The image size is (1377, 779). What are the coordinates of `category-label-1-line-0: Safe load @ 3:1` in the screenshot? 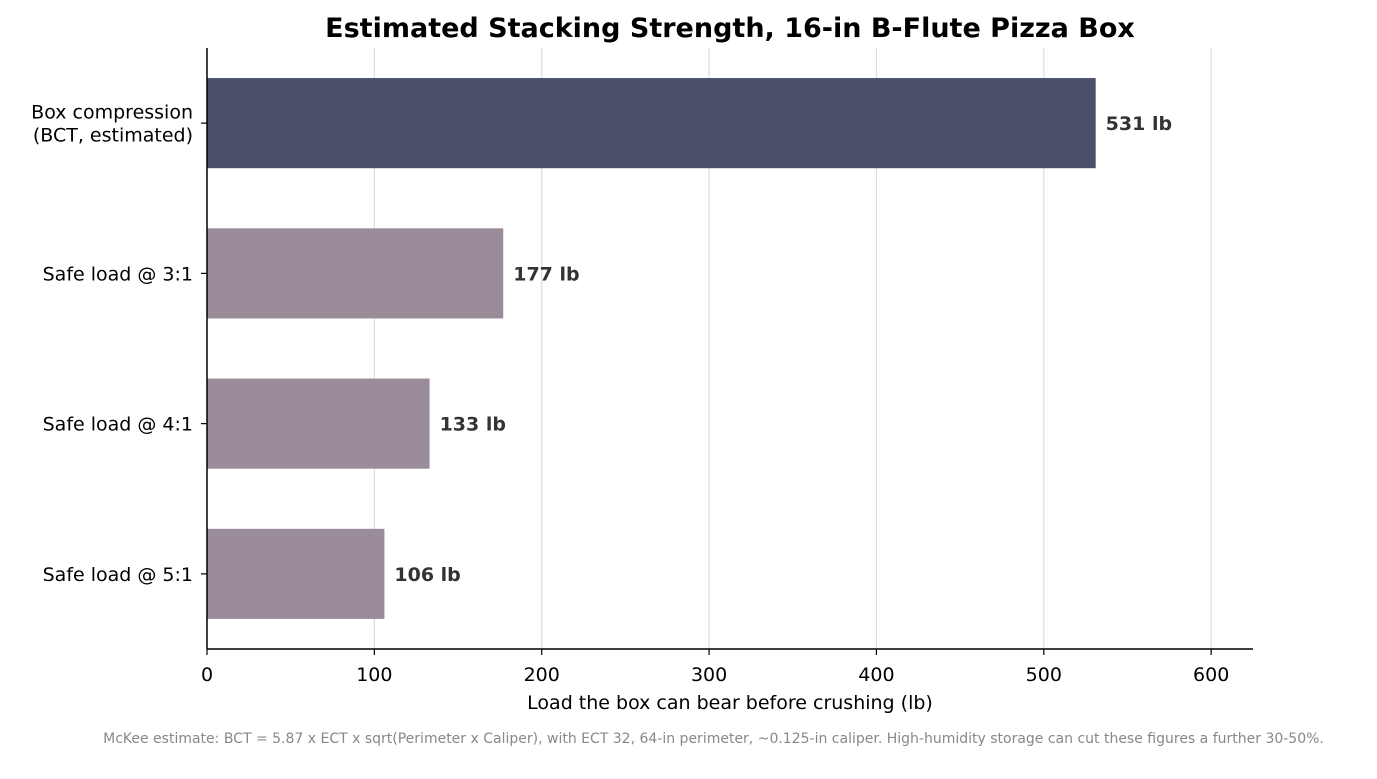 It's located at (118, 274).